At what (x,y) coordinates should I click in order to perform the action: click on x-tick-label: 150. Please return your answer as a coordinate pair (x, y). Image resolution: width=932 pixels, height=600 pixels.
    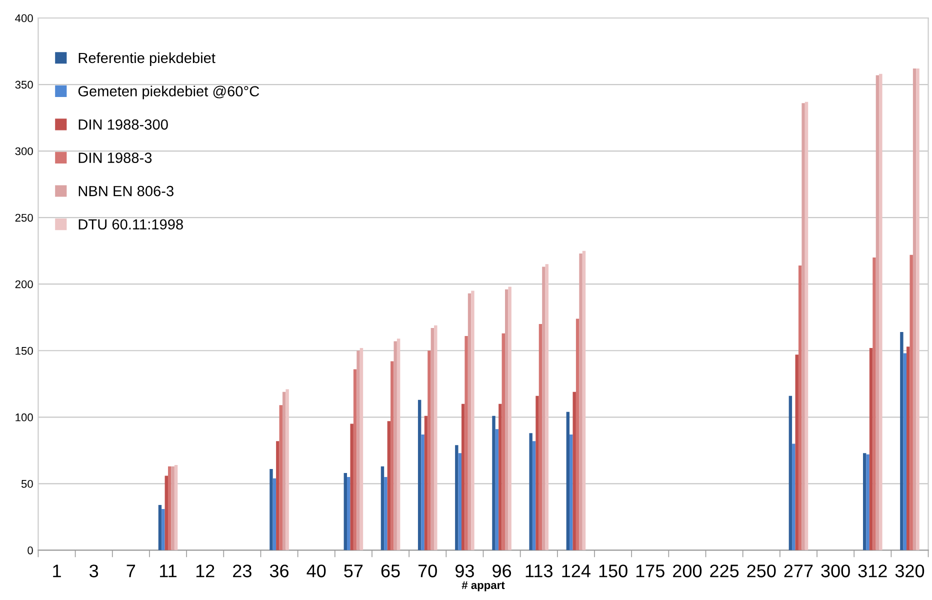
    Looking at the image, I should click on (613, 571).